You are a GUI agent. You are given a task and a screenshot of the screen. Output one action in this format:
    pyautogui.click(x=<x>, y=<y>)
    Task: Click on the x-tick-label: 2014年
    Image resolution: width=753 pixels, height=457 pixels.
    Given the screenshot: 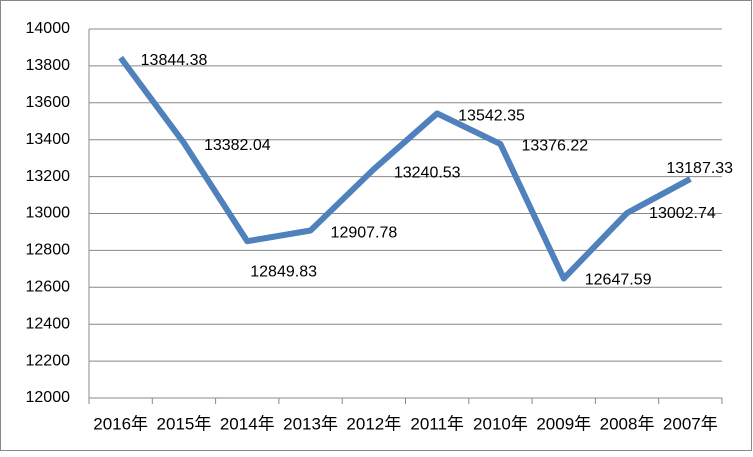 What is the action you would take?
    pyautogui.click(x=247, y=423)
    